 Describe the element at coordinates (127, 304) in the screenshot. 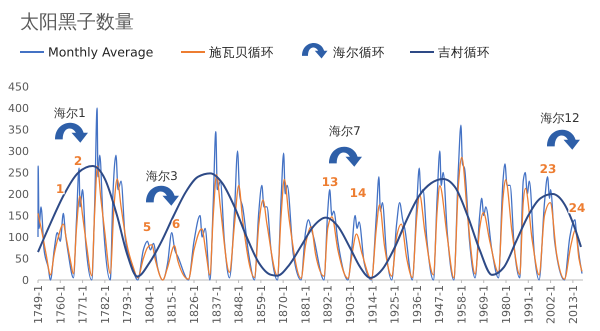

I see `x-tick-label: 1793-1` at that location.